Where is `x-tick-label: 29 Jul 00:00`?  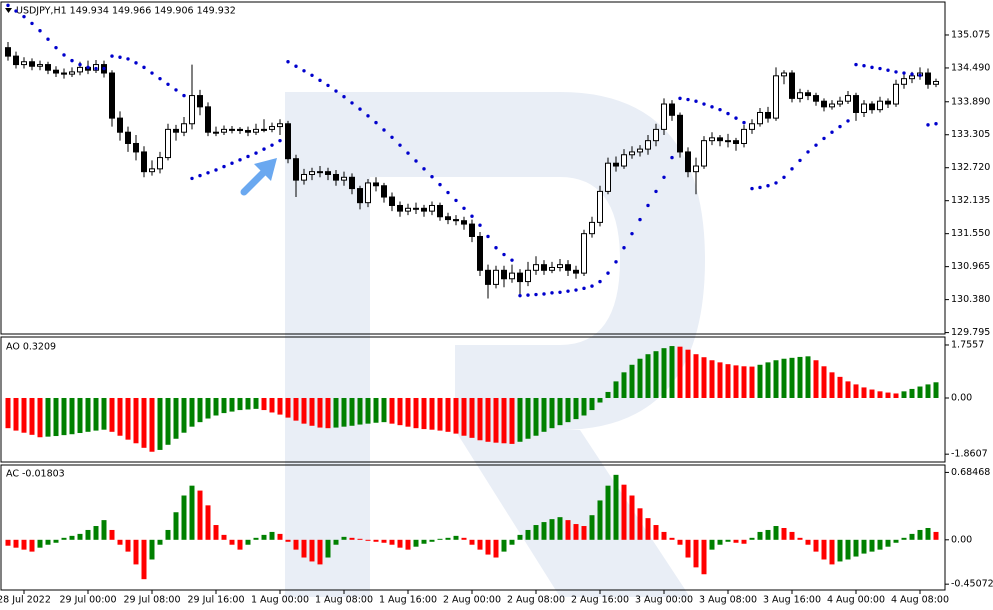 x-tick-label: 29 Jul 00:00 is located at coordinates (88, 600).